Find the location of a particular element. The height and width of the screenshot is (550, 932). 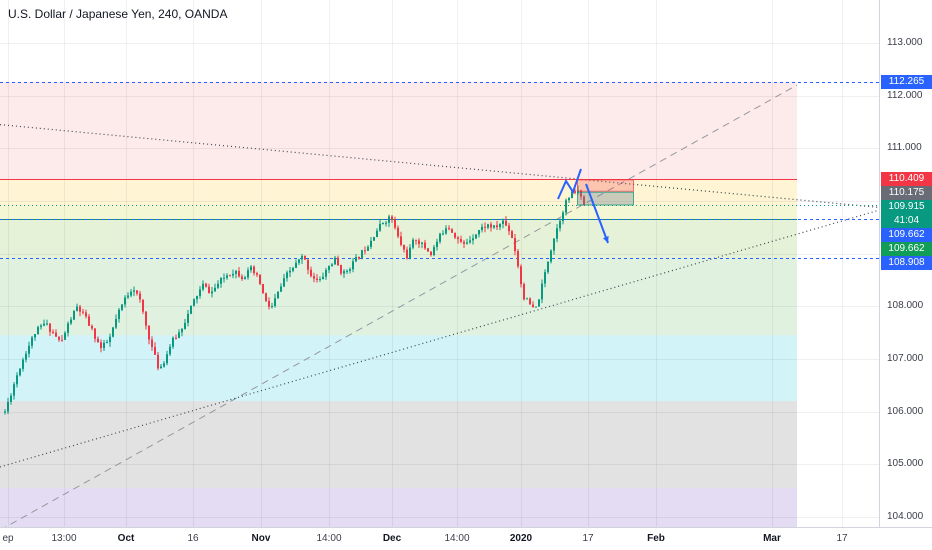

price-tag: 108.908 is located at coordinates (906, 263).